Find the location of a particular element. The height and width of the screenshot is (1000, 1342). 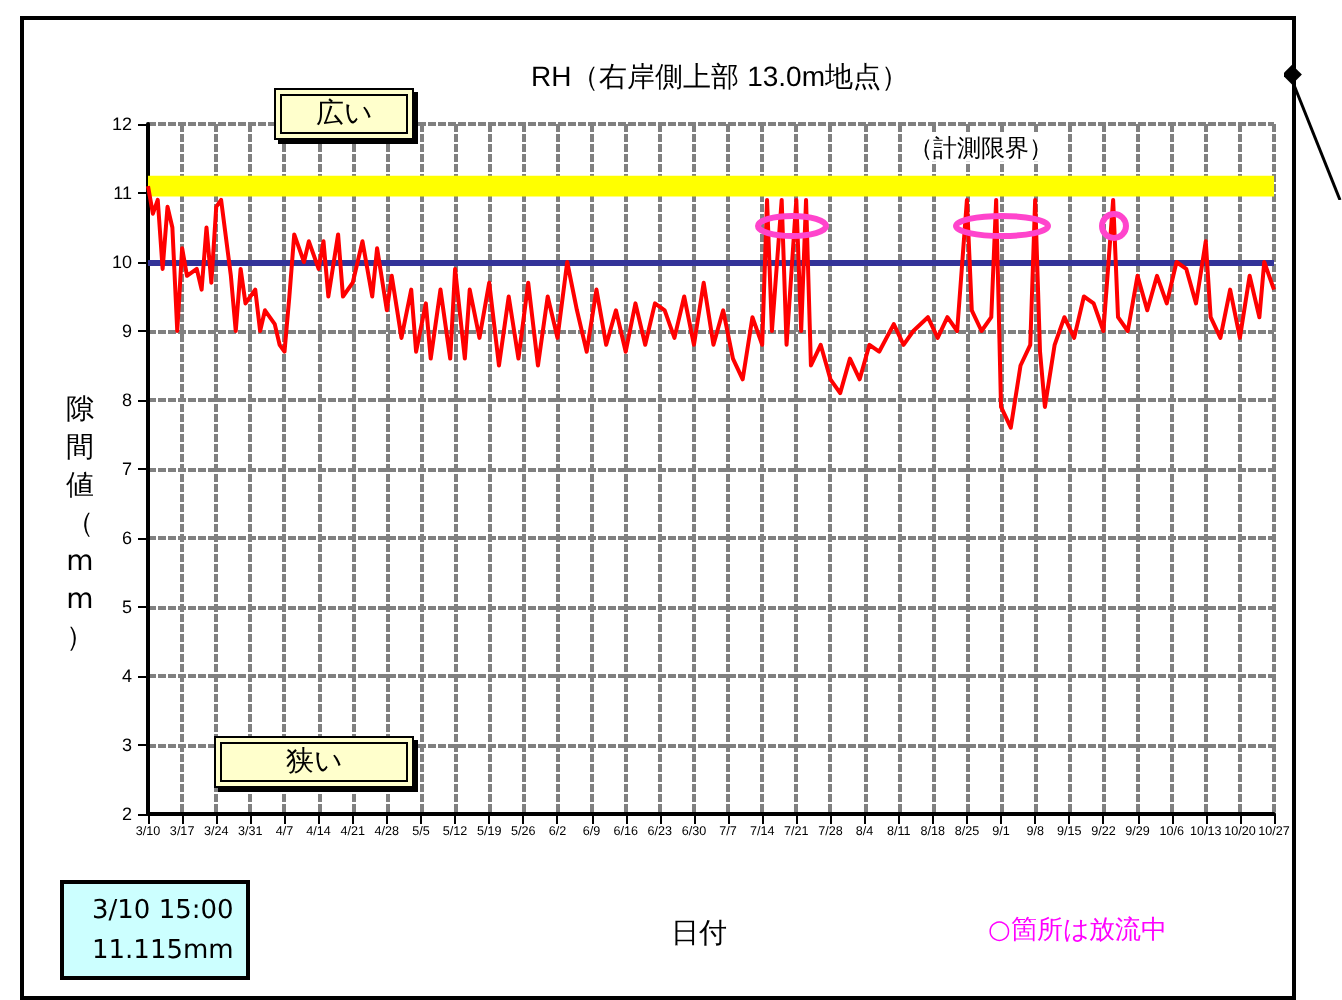

y-tick-label: 4 is located at coordinates (126, 676).